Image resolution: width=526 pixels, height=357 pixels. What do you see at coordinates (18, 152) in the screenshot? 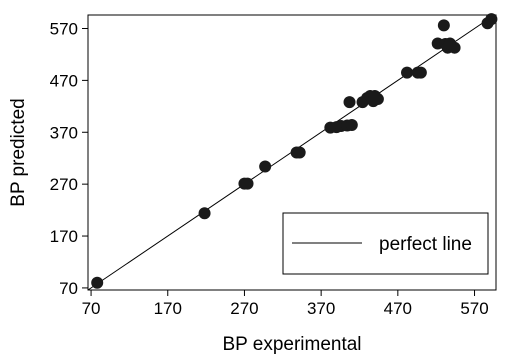
I see `y-axis-title: BP predicted` at bounding box center [18, 152].